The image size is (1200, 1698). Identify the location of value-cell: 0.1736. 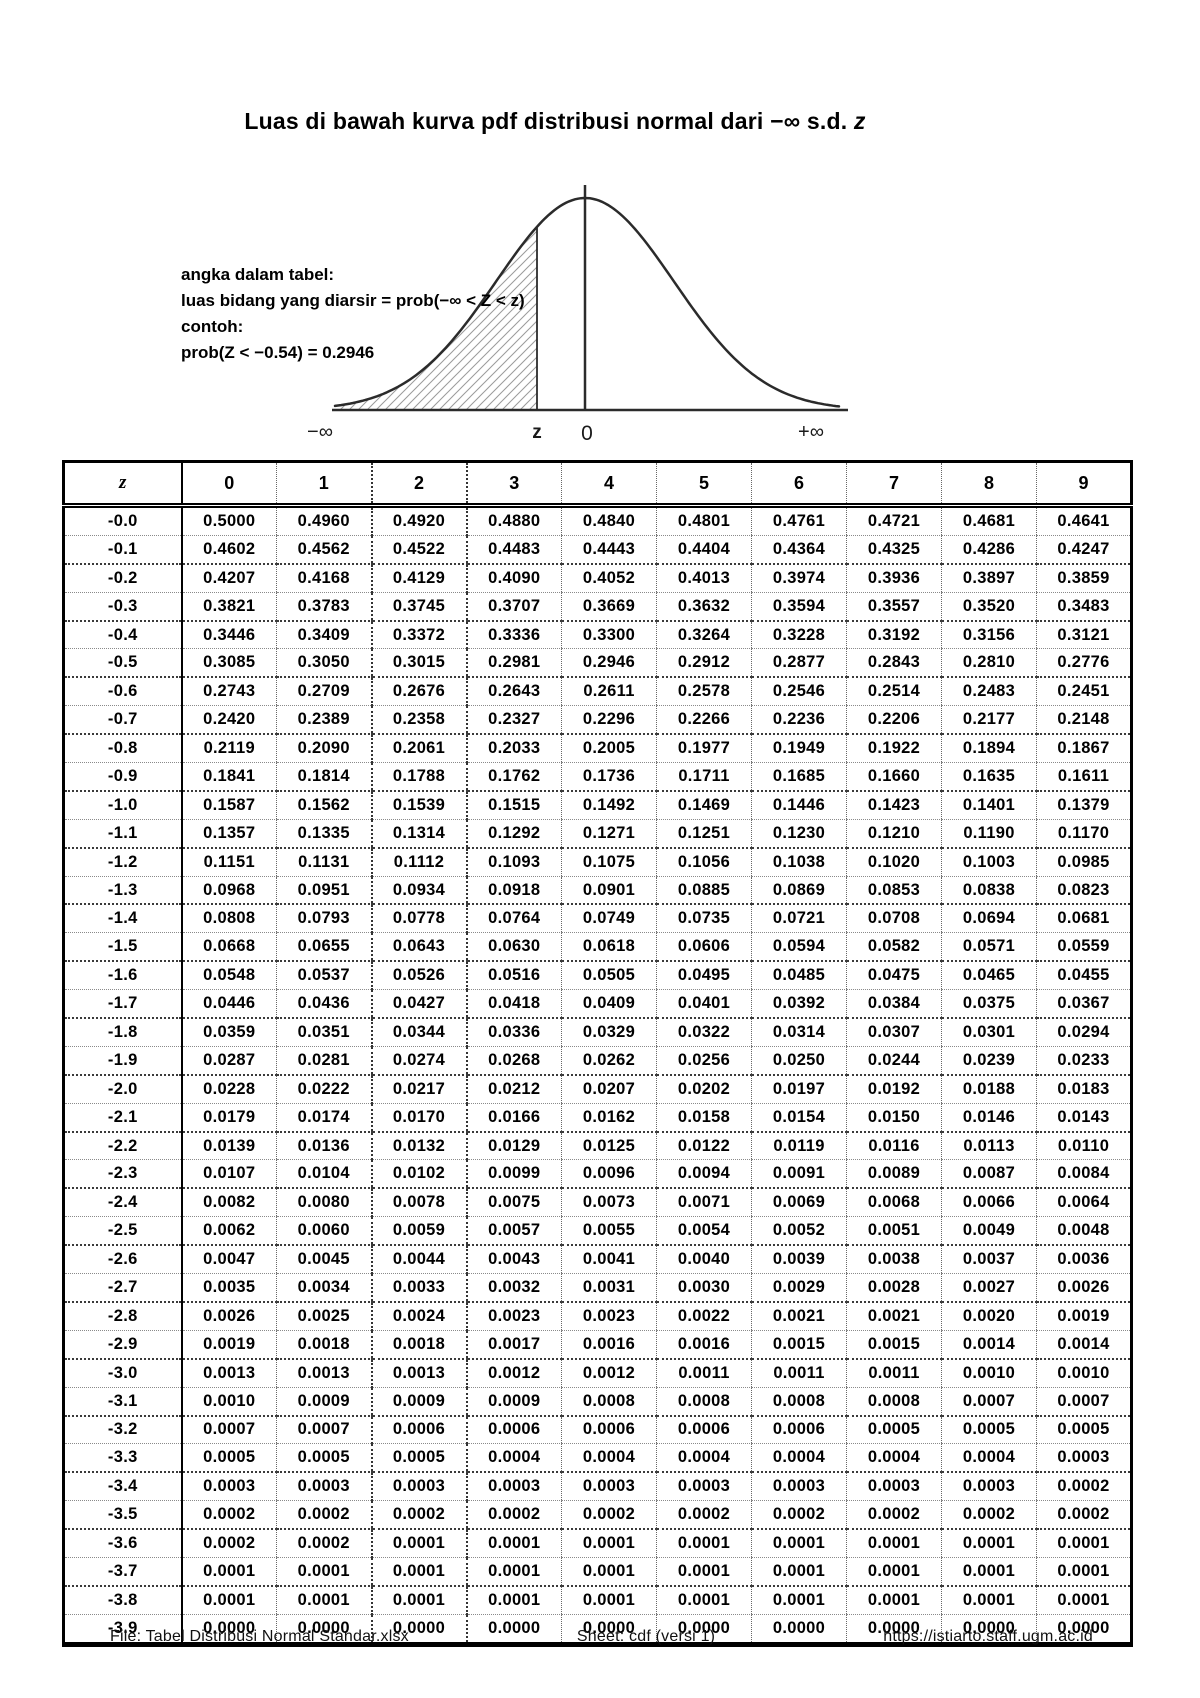
(609, 777).